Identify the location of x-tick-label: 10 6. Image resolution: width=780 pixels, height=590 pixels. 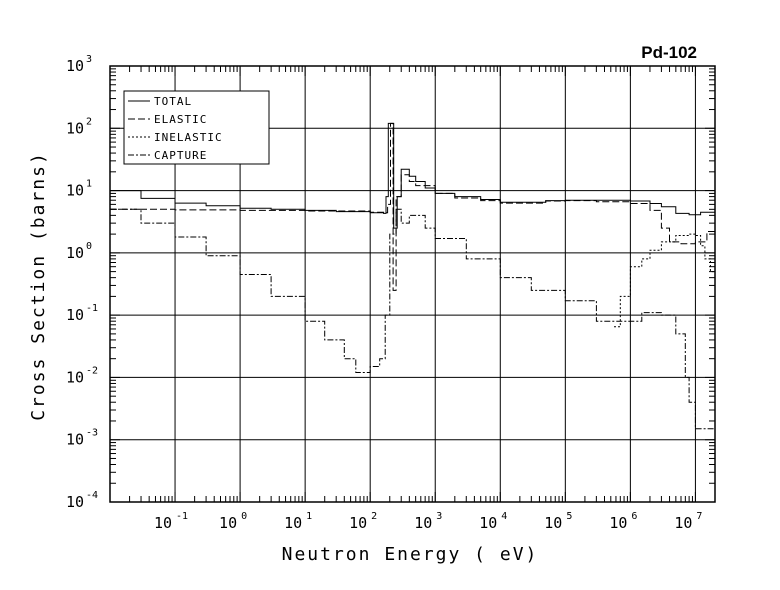
(623, 521).